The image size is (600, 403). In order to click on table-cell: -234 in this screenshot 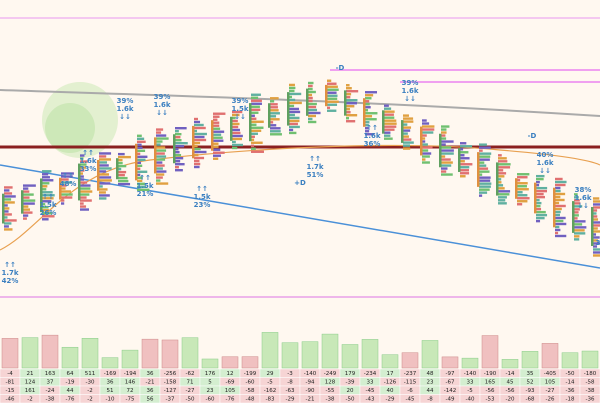, I will do `click(370, 374)`.